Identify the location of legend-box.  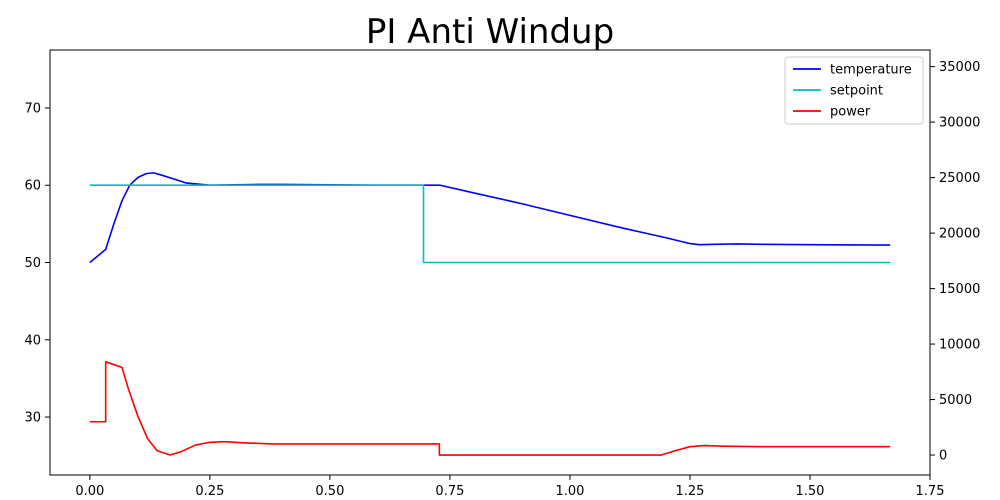
(854, 90).